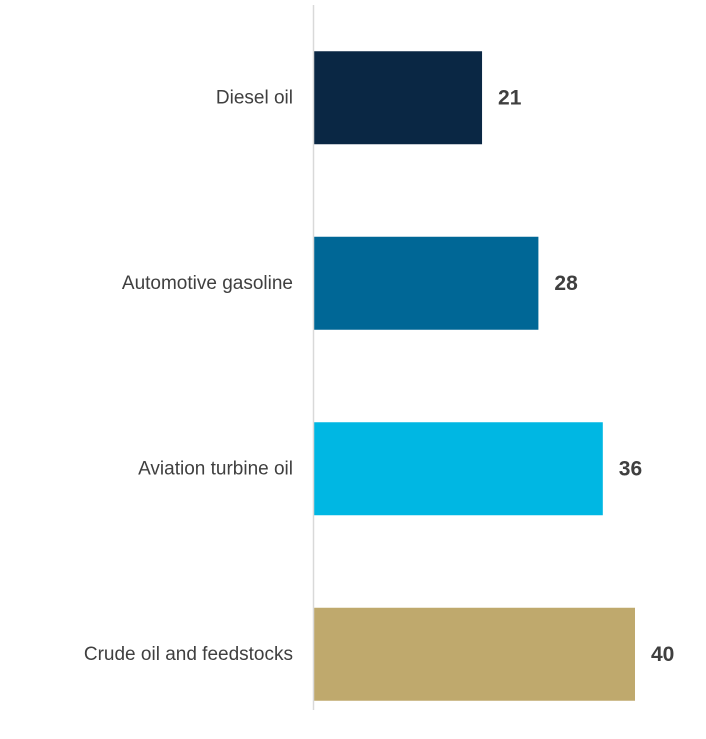 The image size is (706, 739). I want to click on value-label: 28, so click(566, 283).